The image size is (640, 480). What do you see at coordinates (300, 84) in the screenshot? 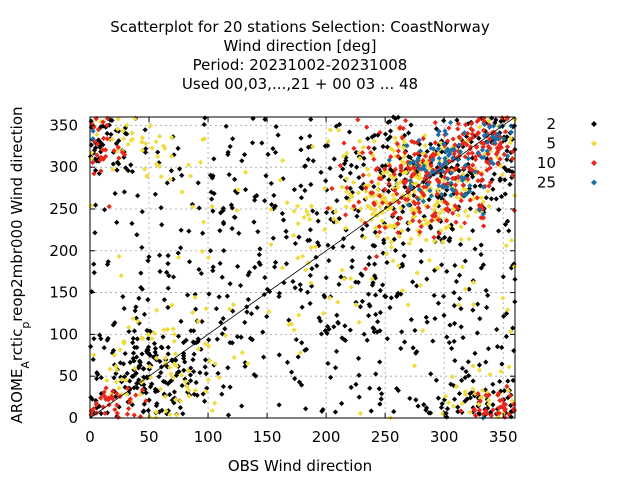
I see `title-line-4: Used 00,03,...,21 + 00 03 ... 48` at bounding box center [300, 84].